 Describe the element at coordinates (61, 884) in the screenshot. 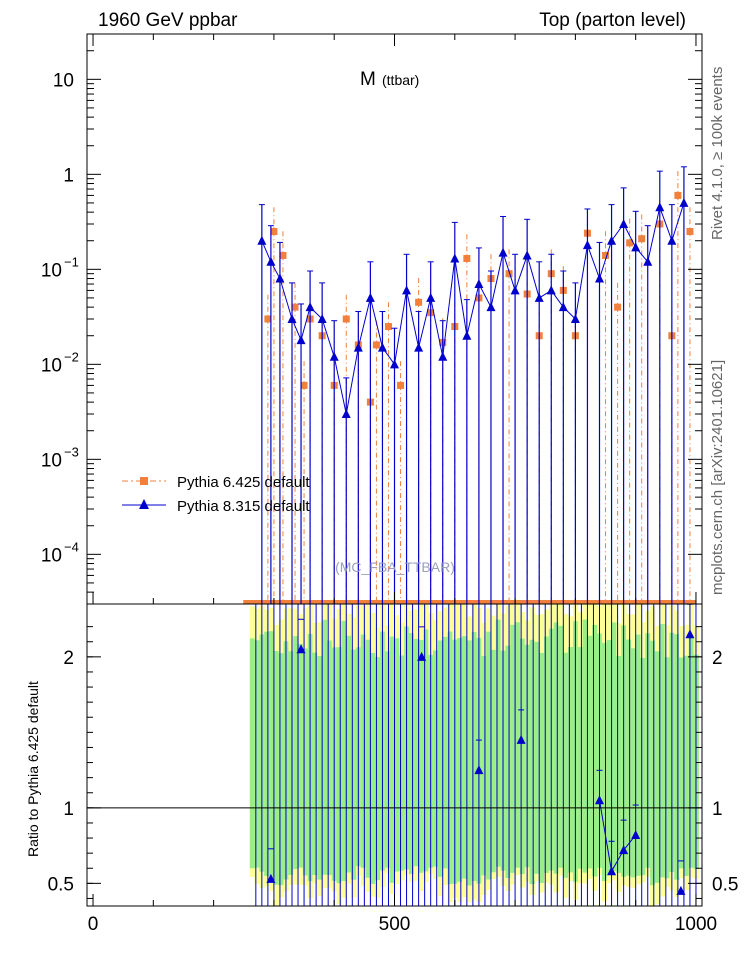

I see `ytick-ratio-label-0: 0.5` at that location.